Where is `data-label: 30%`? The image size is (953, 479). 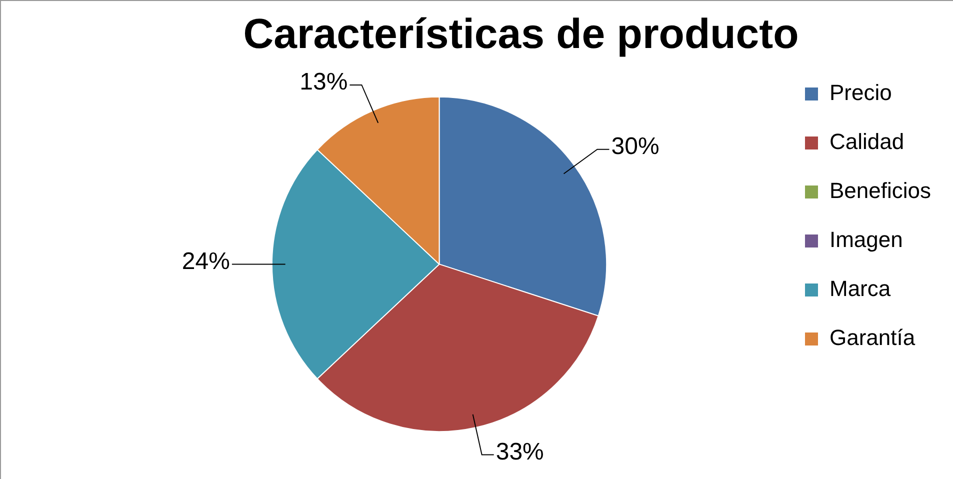 data-label: 30% is located at coordinates (635, 146).